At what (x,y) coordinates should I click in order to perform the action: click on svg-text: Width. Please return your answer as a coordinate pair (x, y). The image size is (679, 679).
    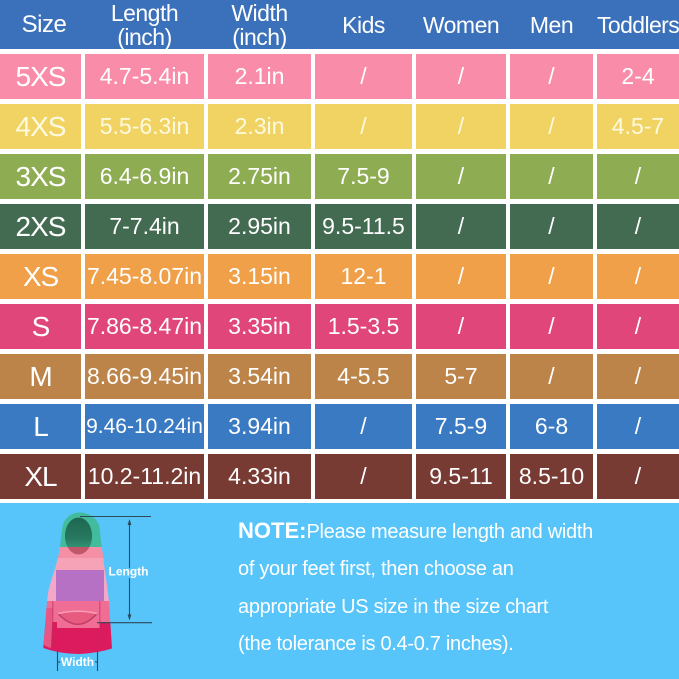
    Looking at the image, I should click on (77, 662).